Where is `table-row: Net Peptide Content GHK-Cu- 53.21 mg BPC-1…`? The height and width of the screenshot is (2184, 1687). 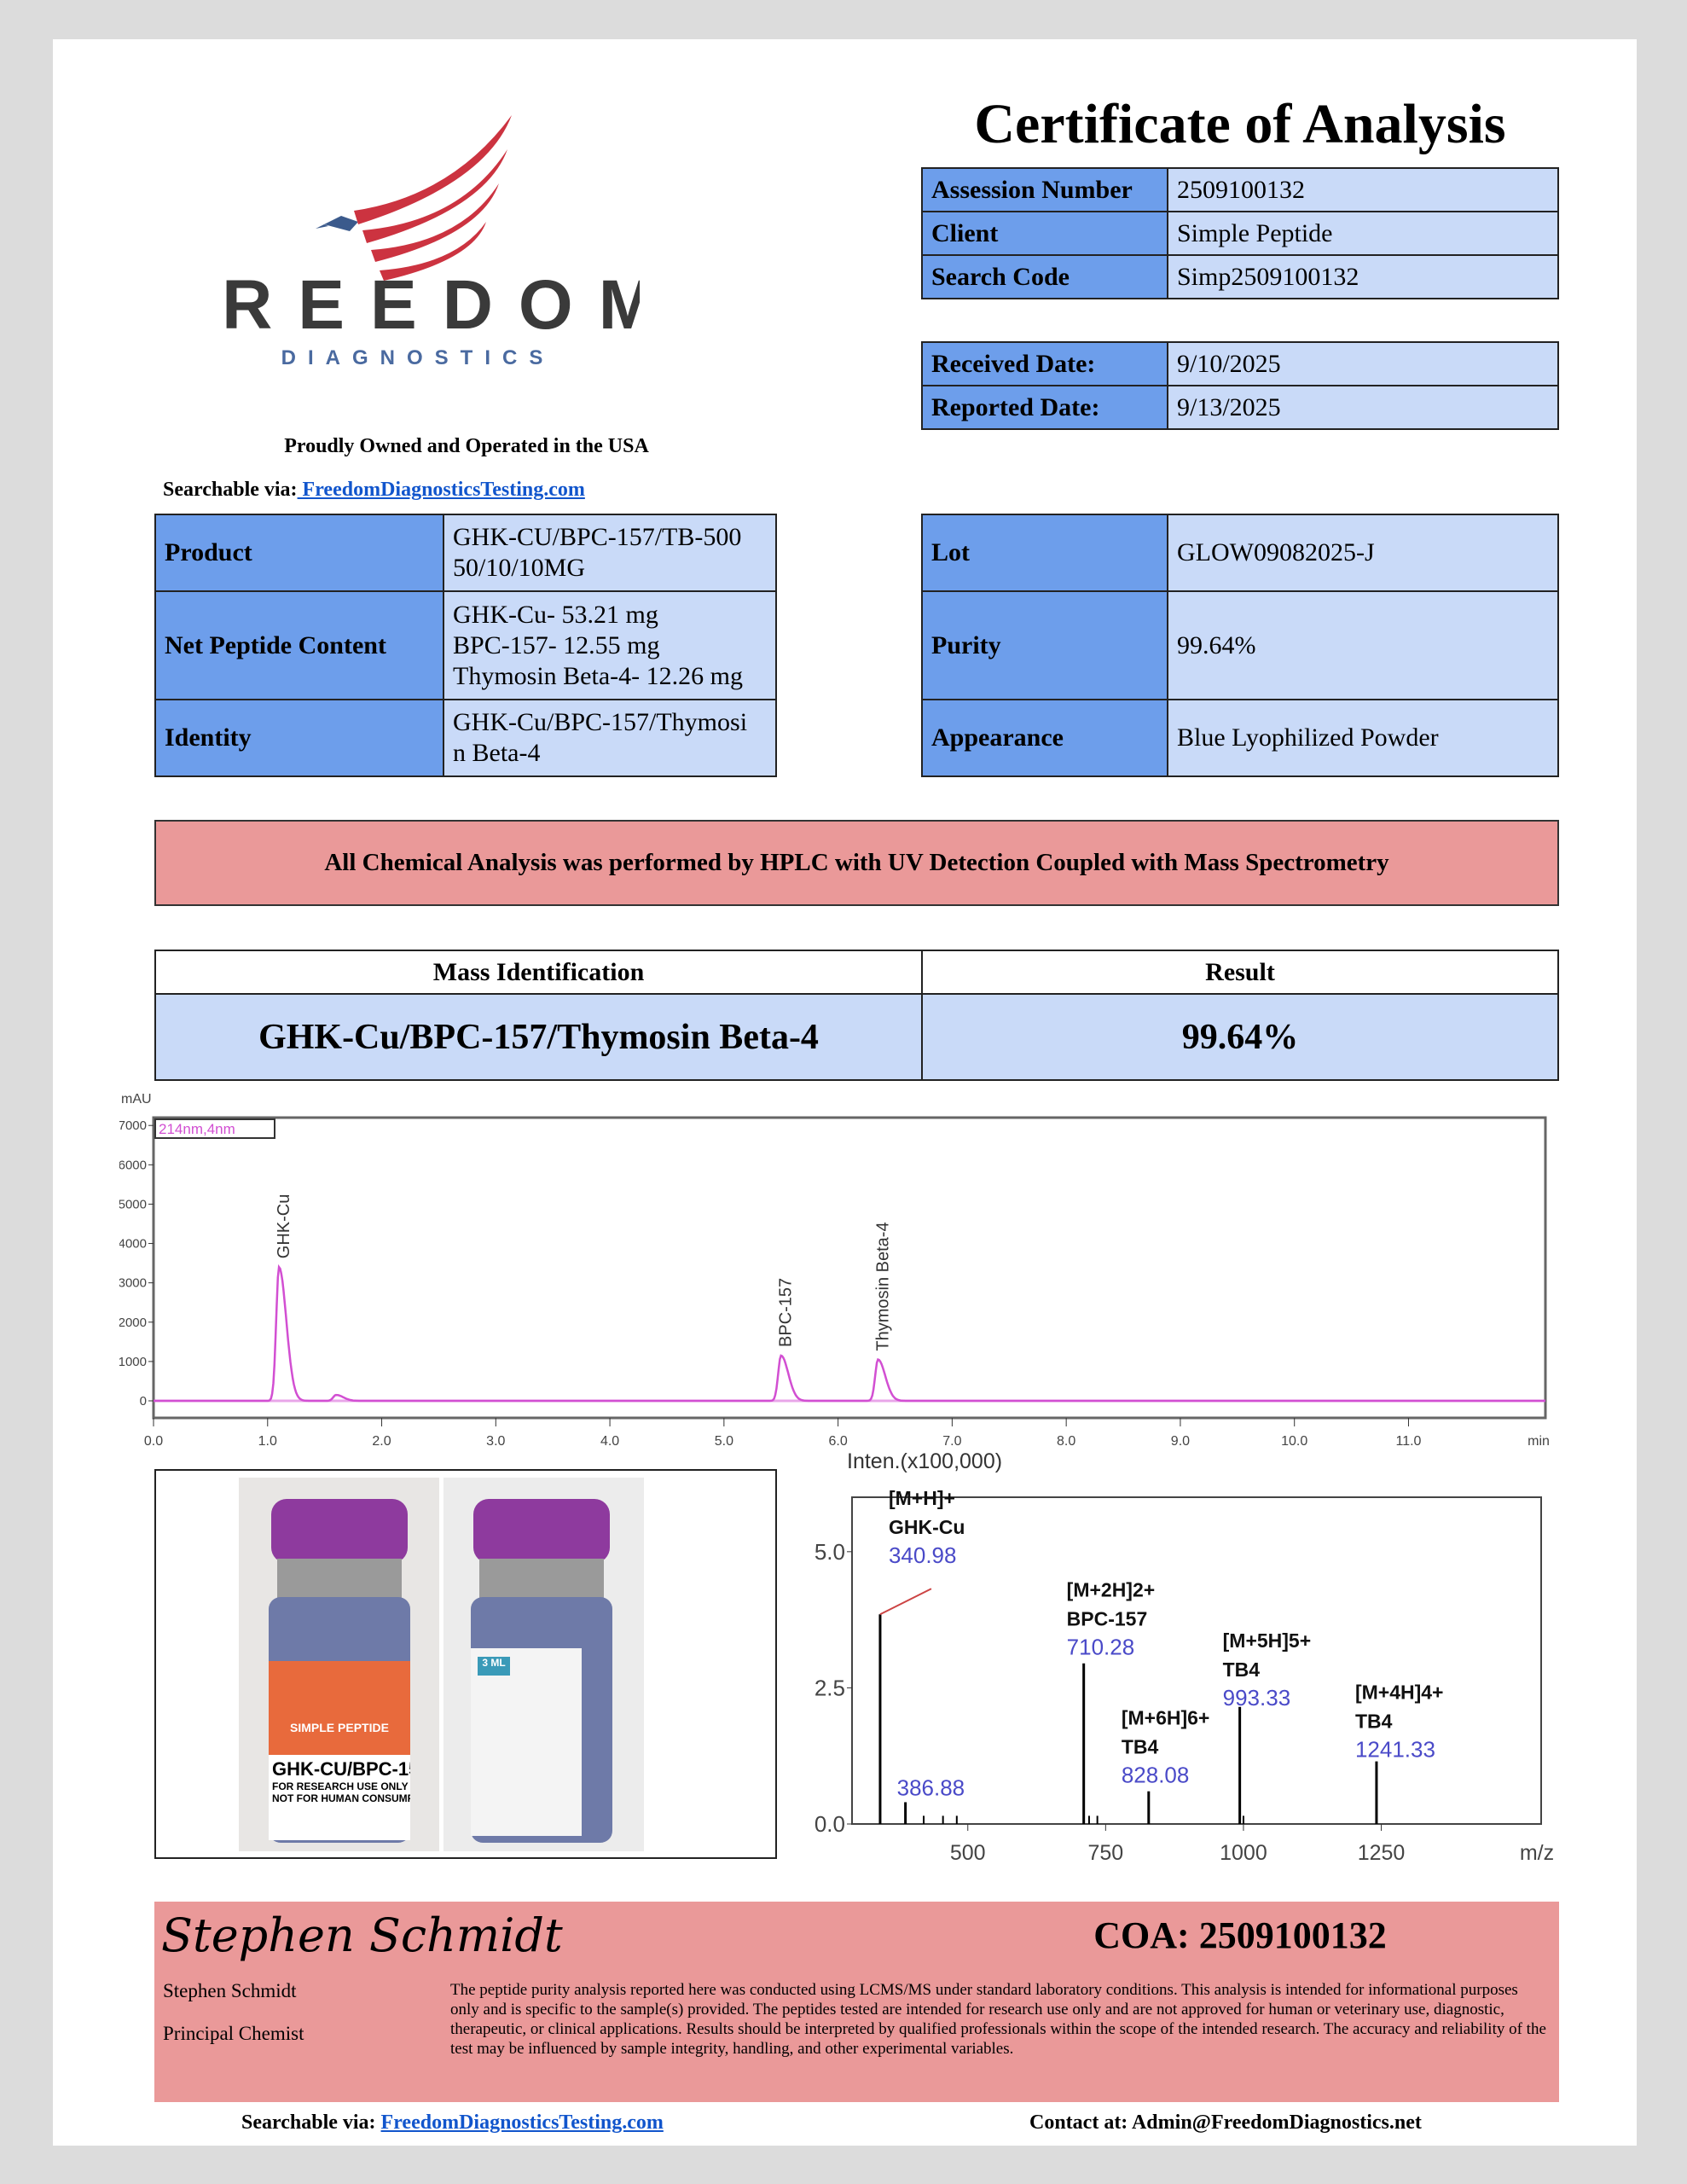
table-row: Net Peptide Content GHK-Cu- 53.21 mg BPC-1… is located at coordinates (465, 645).